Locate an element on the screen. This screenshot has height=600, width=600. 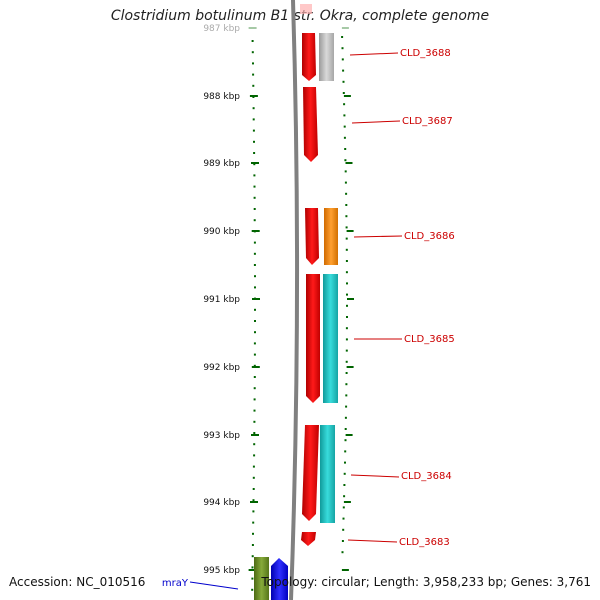
ruler-tick: 991 kbp is located at coordinates (278, 300).